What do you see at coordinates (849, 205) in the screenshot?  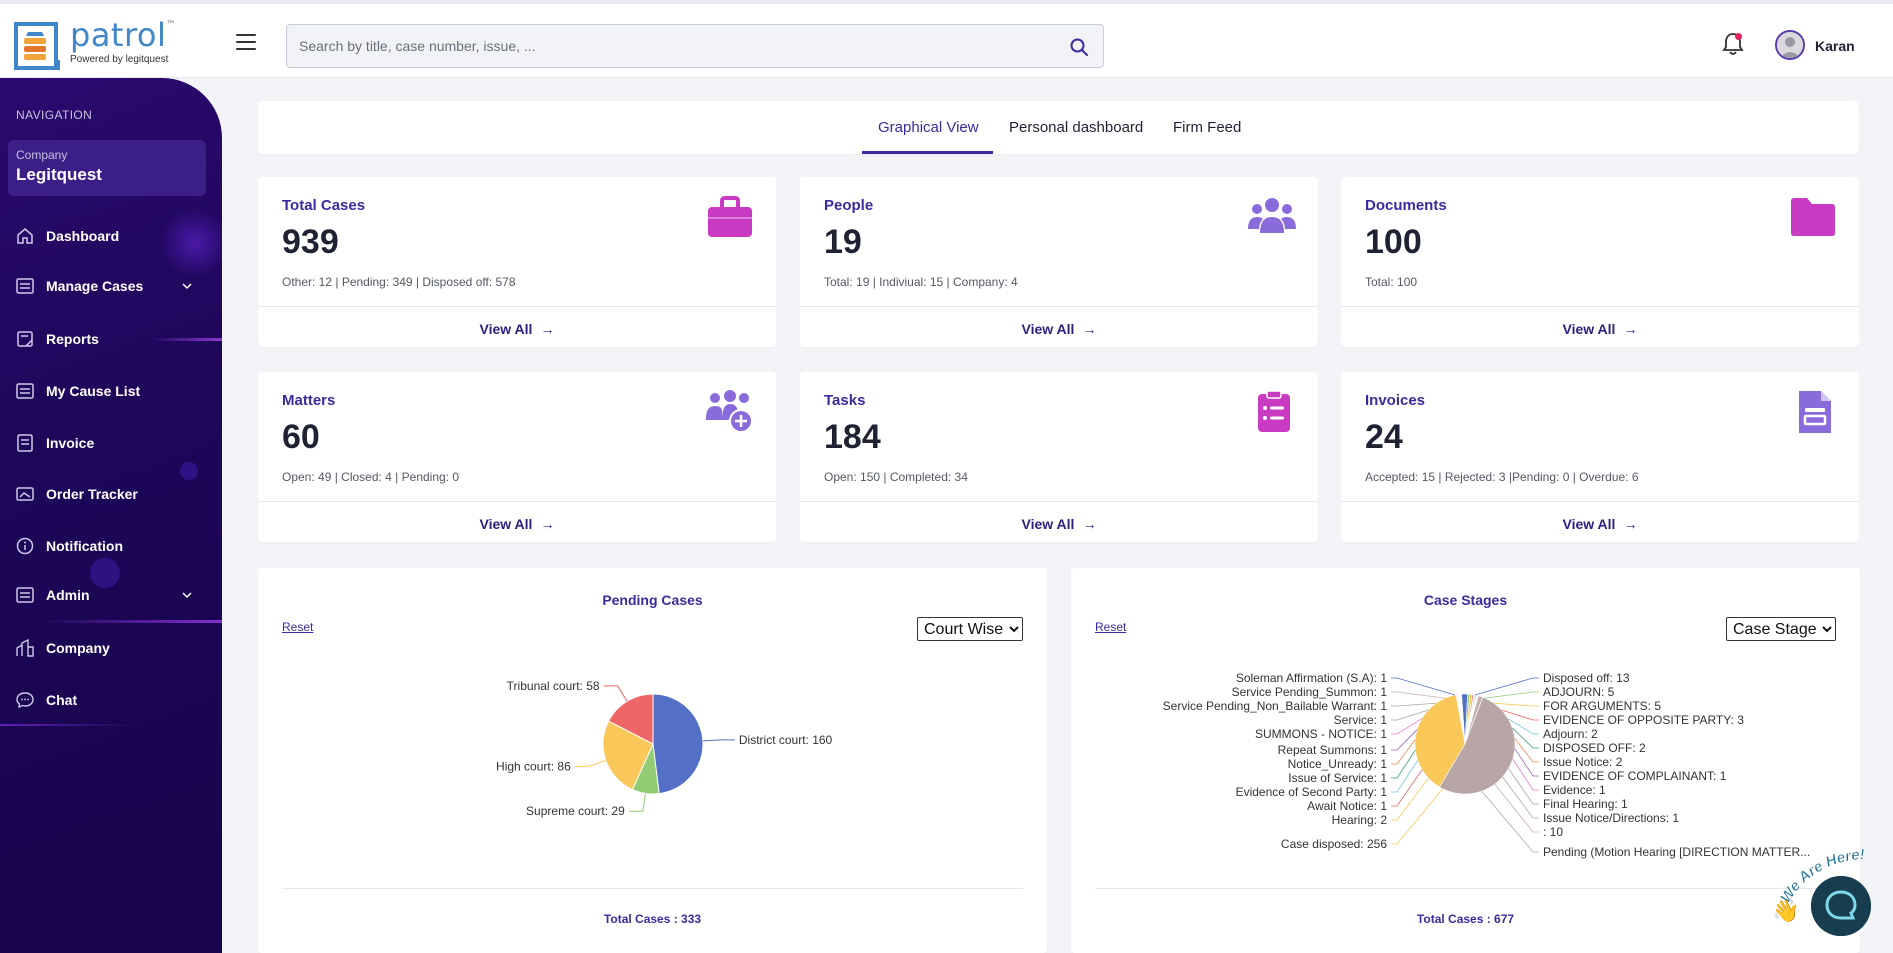 I see `stat-title: People` at bounding box center [849, 205].